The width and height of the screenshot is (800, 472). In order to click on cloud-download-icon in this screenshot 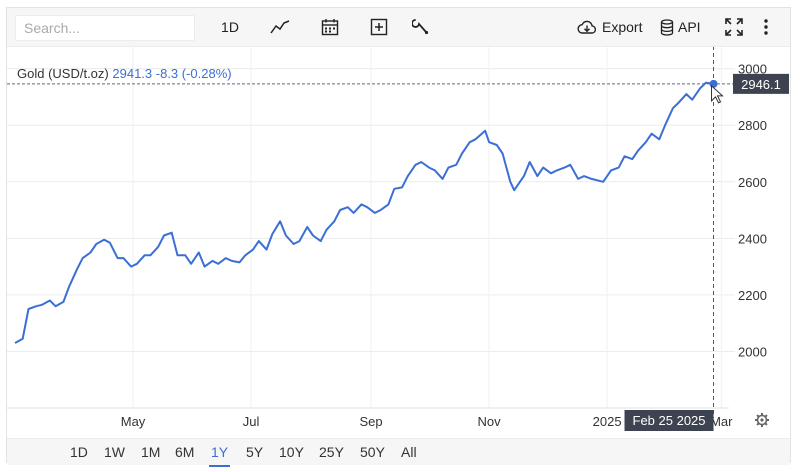, I will do `click(587, 27)`.